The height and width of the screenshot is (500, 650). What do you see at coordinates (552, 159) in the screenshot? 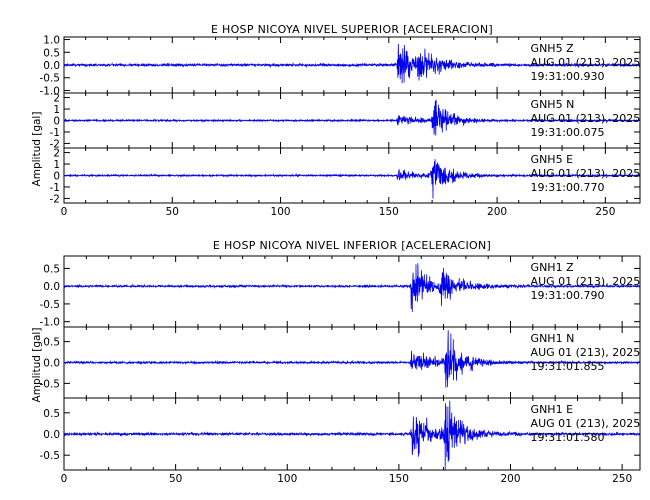
I see `station-label: GNH5 E` at bounding box center [552, 159].